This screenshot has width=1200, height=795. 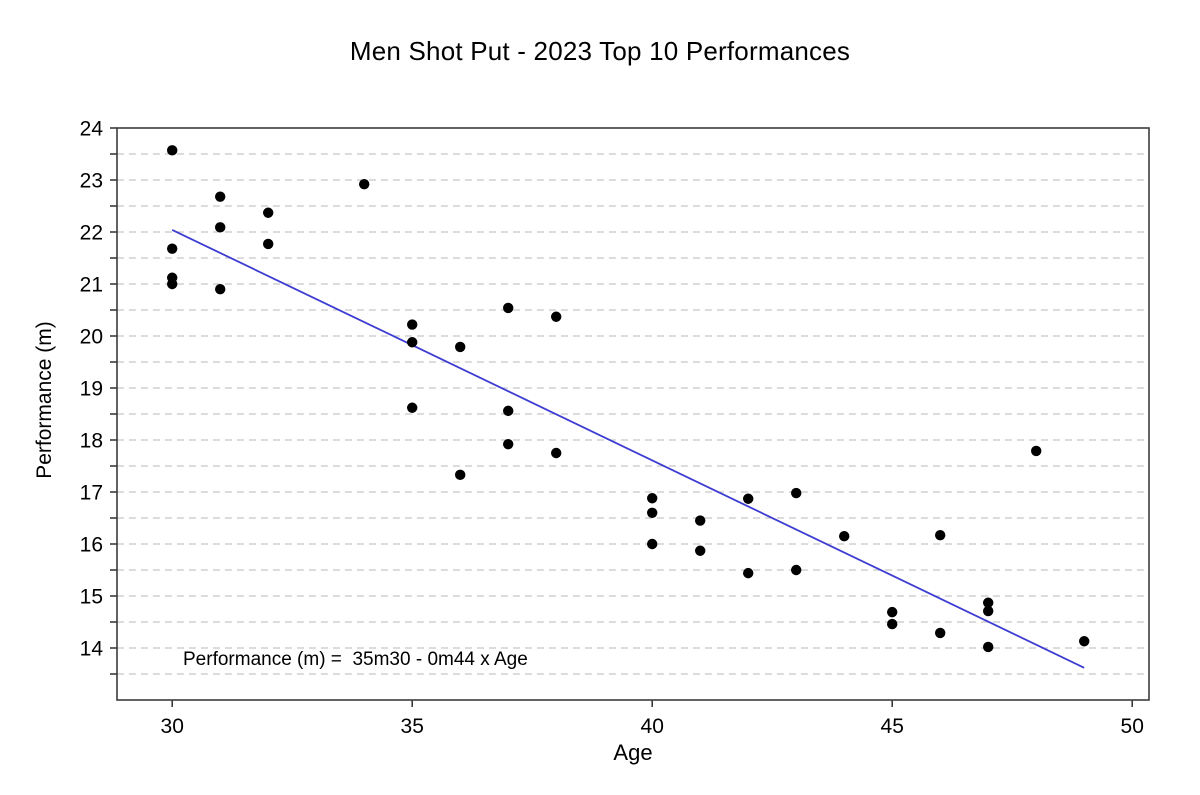 What do you see at coordinates (412, 726) in the screenshot?
I see `x-tick-label: 35` at bounding box center [412, 726].